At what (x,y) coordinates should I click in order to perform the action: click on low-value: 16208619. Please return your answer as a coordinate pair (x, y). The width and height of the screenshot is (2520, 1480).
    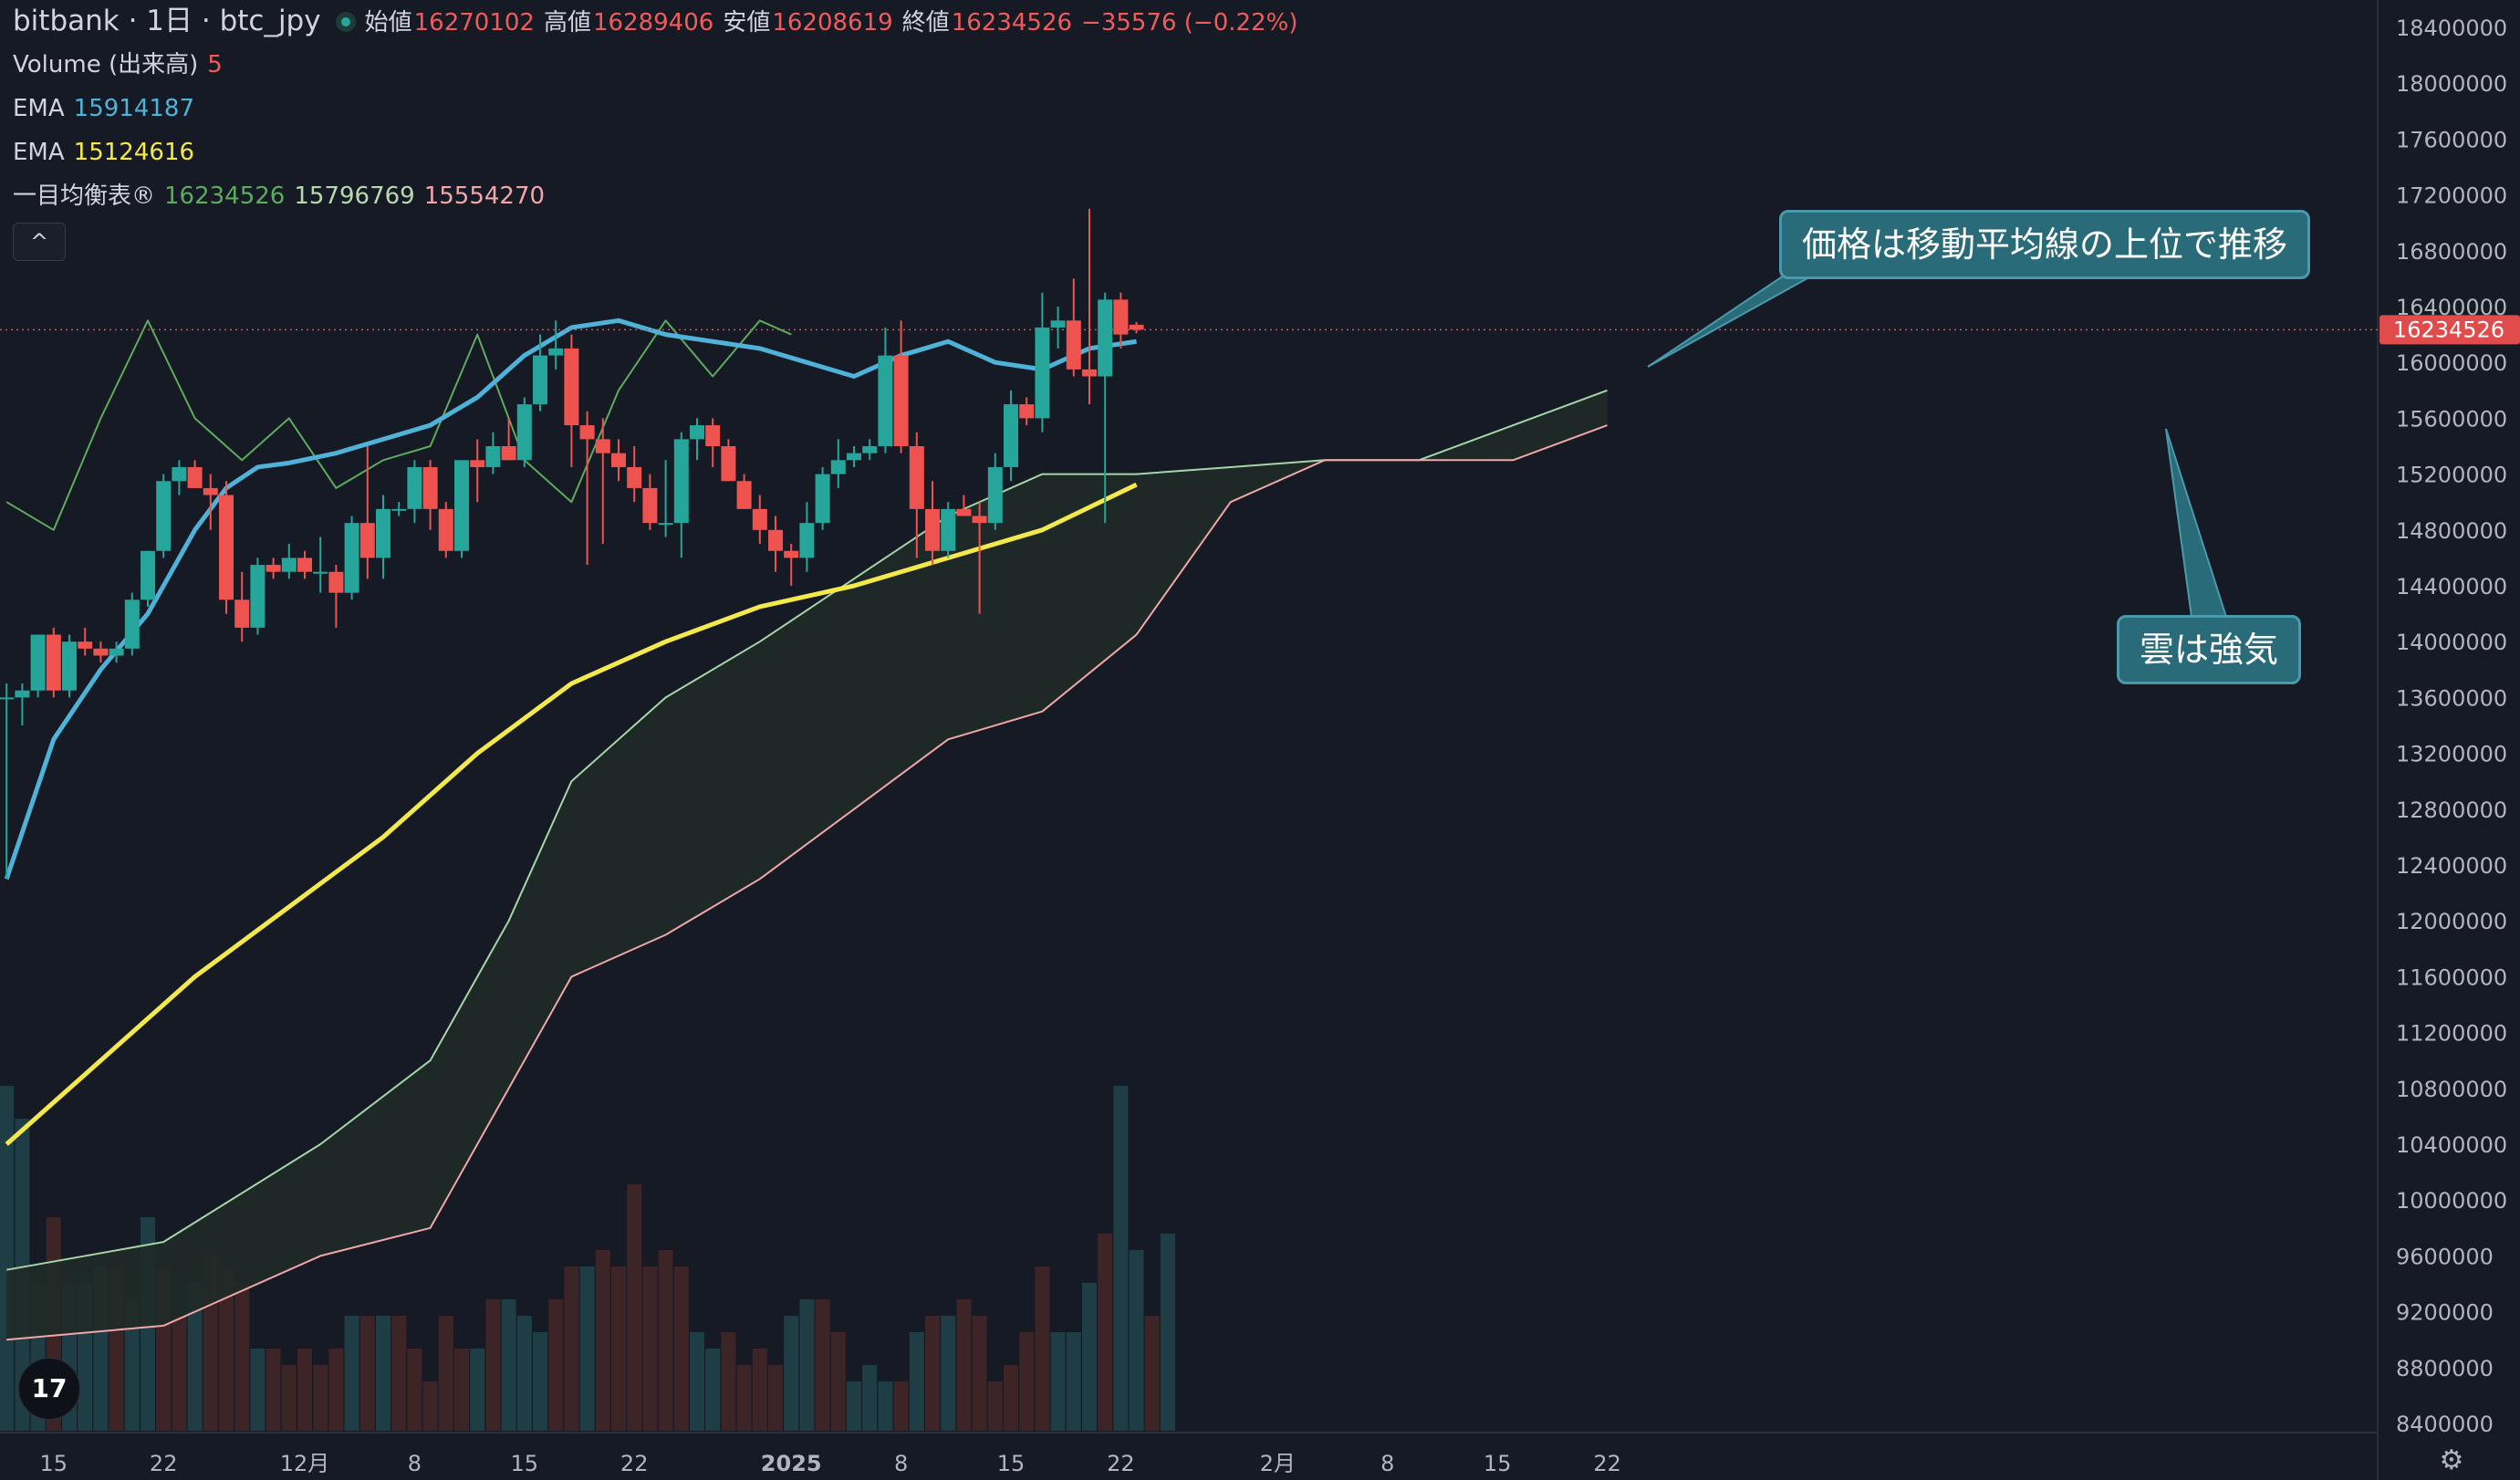
    Looking at the image, I should click on (833, 22).